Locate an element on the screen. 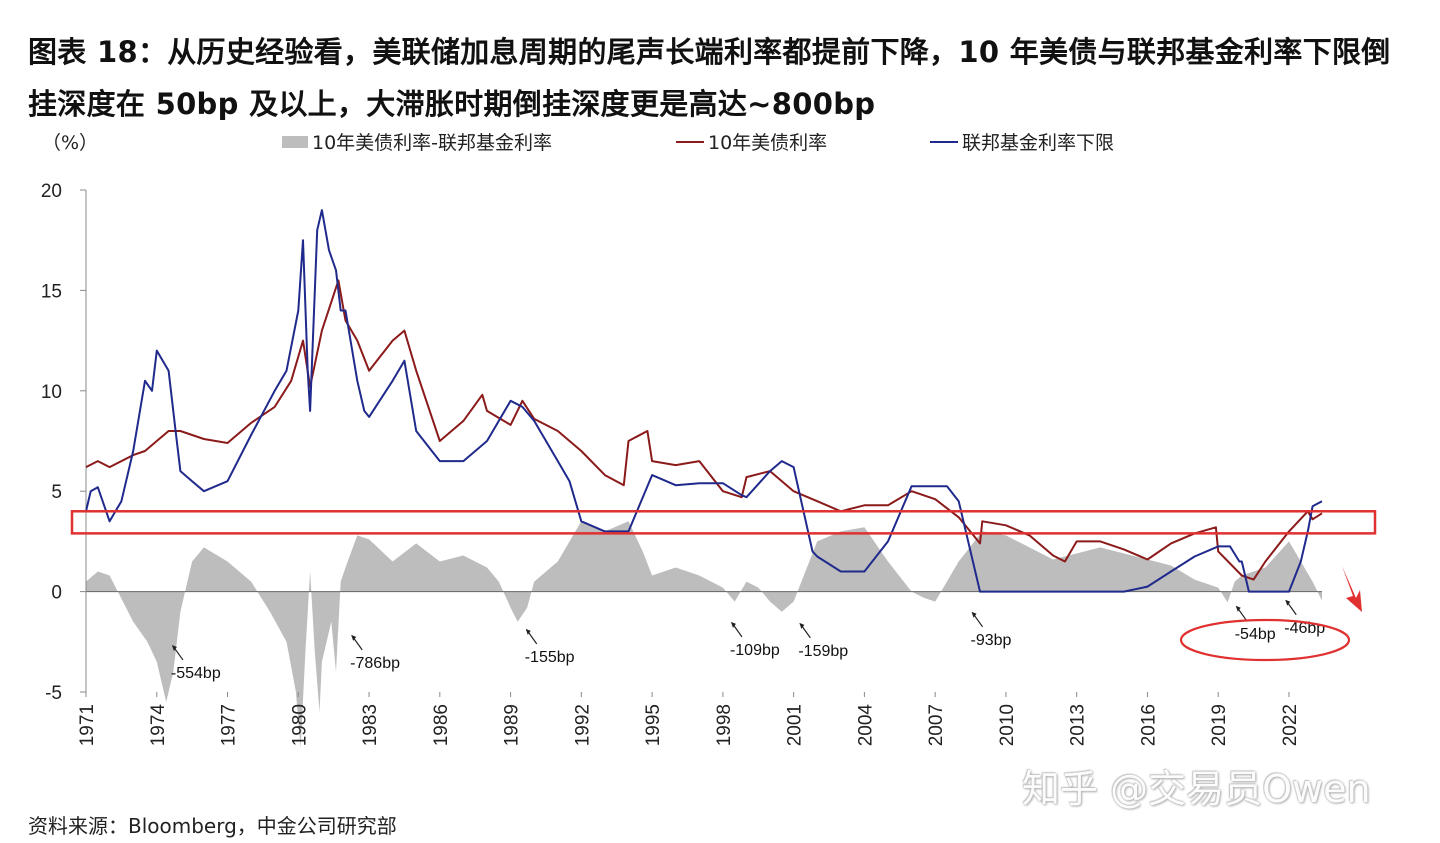 The width and height of the screenshot is (1440, 843). y-unit-label: （%） is located at coordinates (70, 143).